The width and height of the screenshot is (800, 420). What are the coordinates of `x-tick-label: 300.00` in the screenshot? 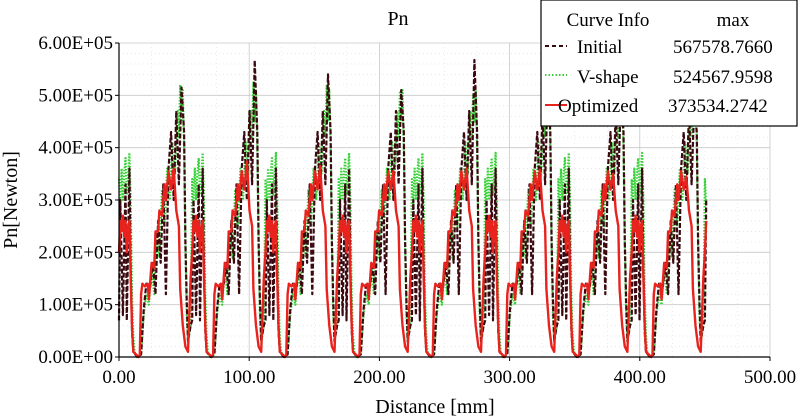 It's located at (509, 377).